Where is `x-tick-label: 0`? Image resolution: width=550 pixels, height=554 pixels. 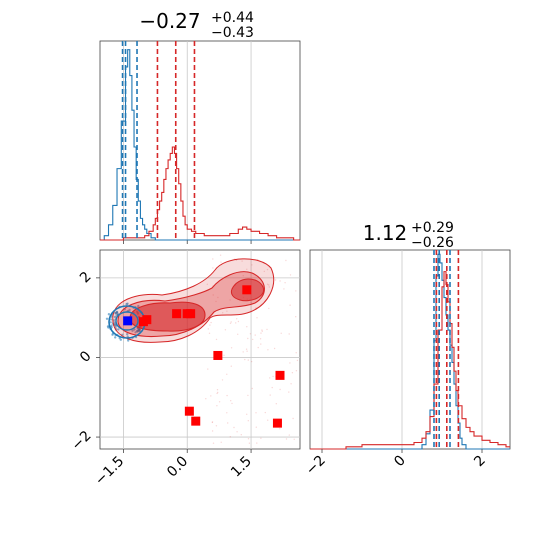
x-tick-label: 0 is located at coordinates (400, 462).